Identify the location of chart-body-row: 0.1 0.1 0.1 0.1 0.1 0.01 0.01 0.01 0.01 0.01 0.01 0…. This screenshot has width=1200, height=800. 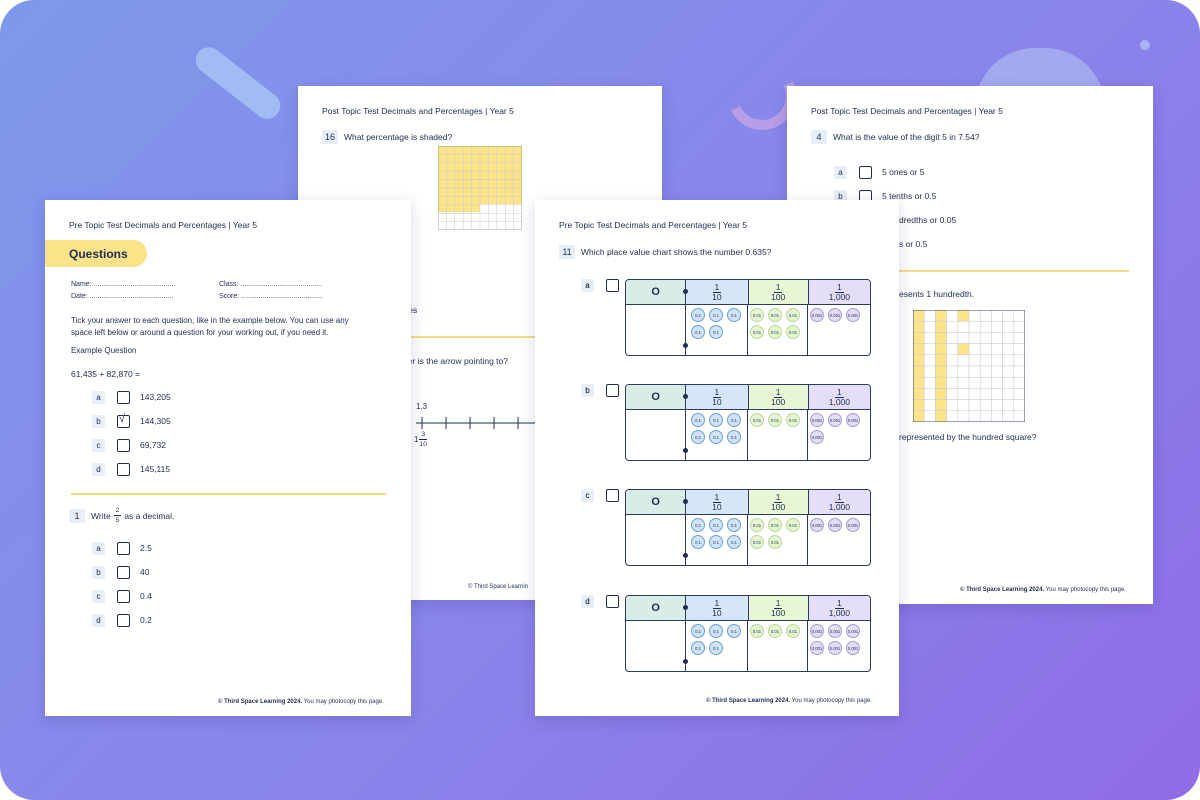
(748, 330).